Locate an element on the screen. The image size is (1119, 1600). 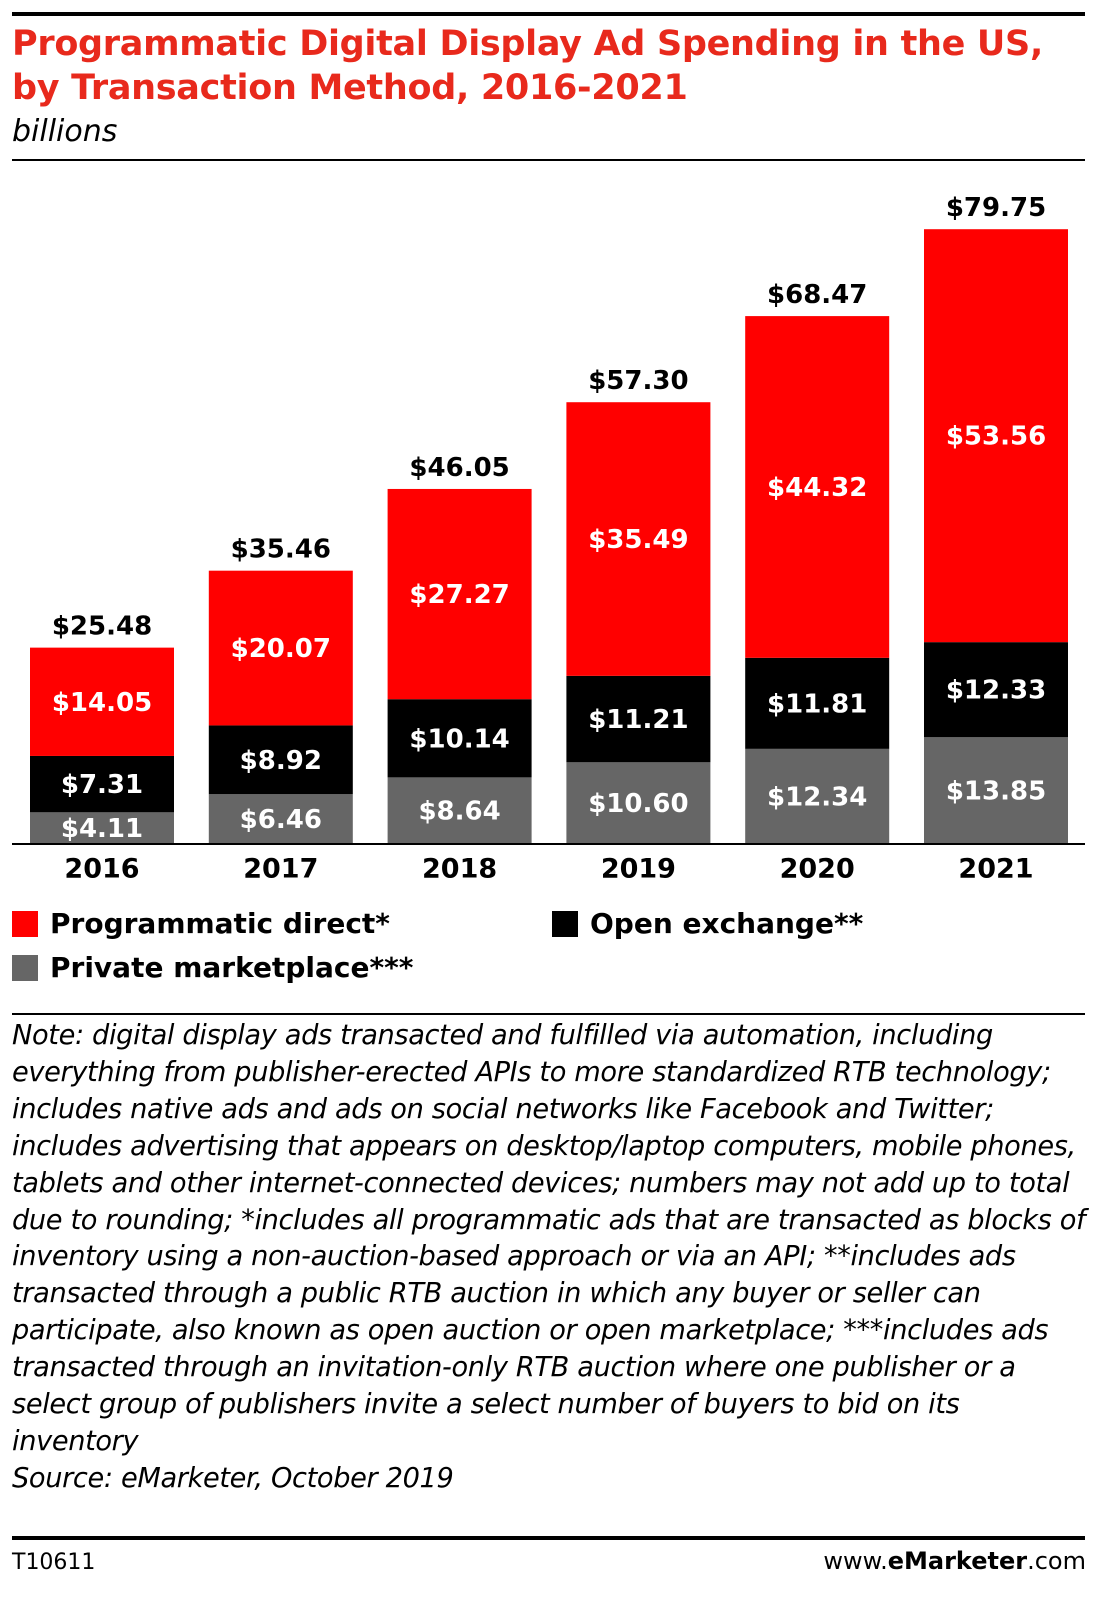
title-divider is located at coordinates (548, 160).